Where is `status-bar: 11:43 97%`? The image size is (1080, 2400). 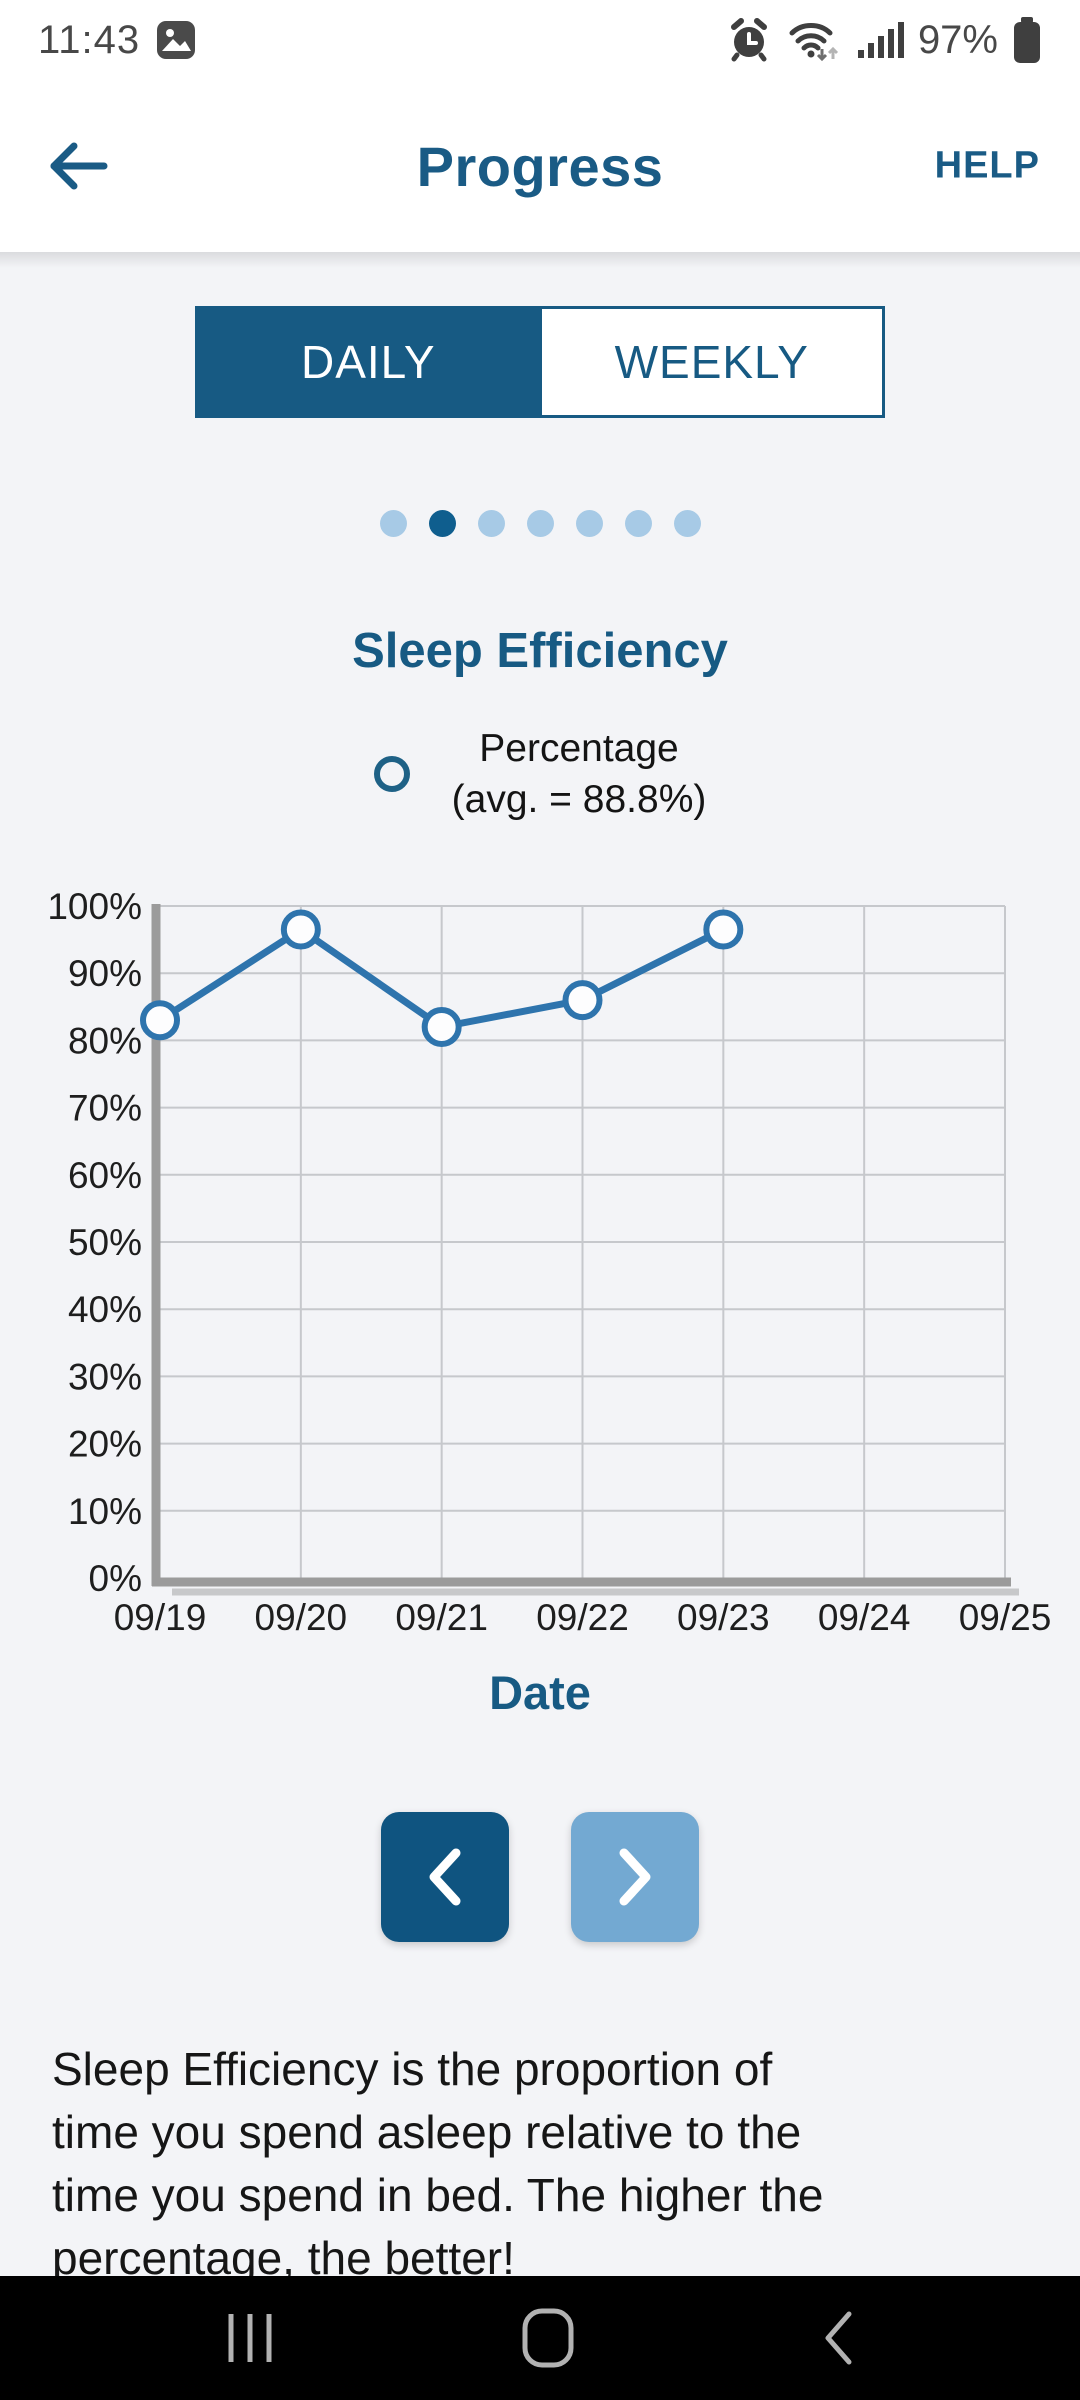
status-bar: 11:43 97% is located at coordinates (540, 40).